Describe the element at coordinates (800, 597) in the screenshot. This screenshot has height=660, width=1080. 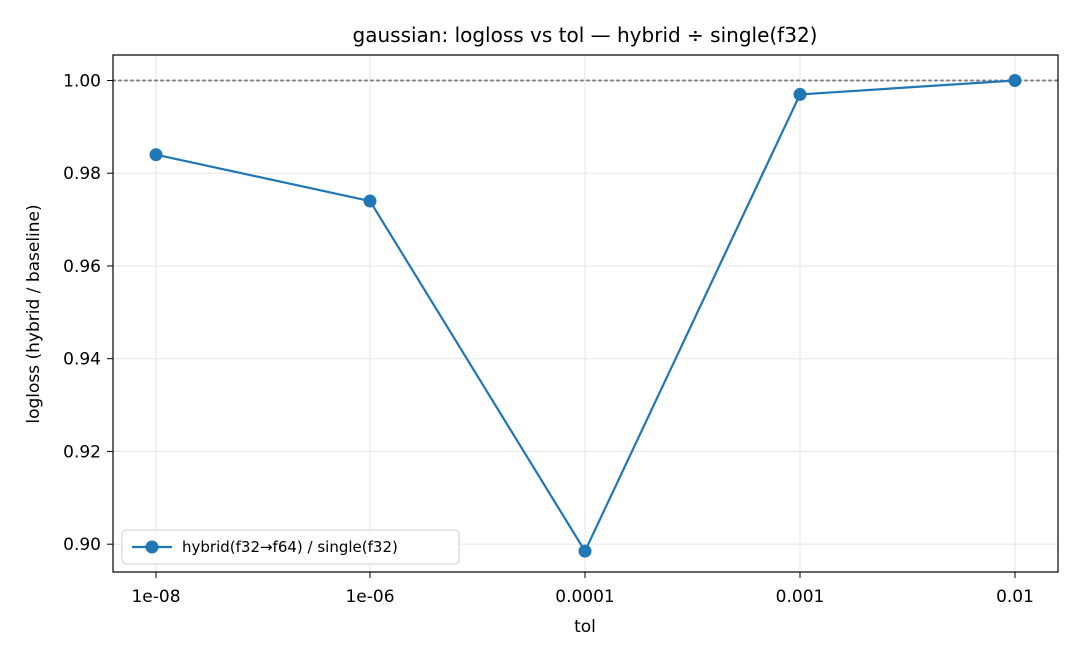
I see `x-tick-label: 0.001` at that location.